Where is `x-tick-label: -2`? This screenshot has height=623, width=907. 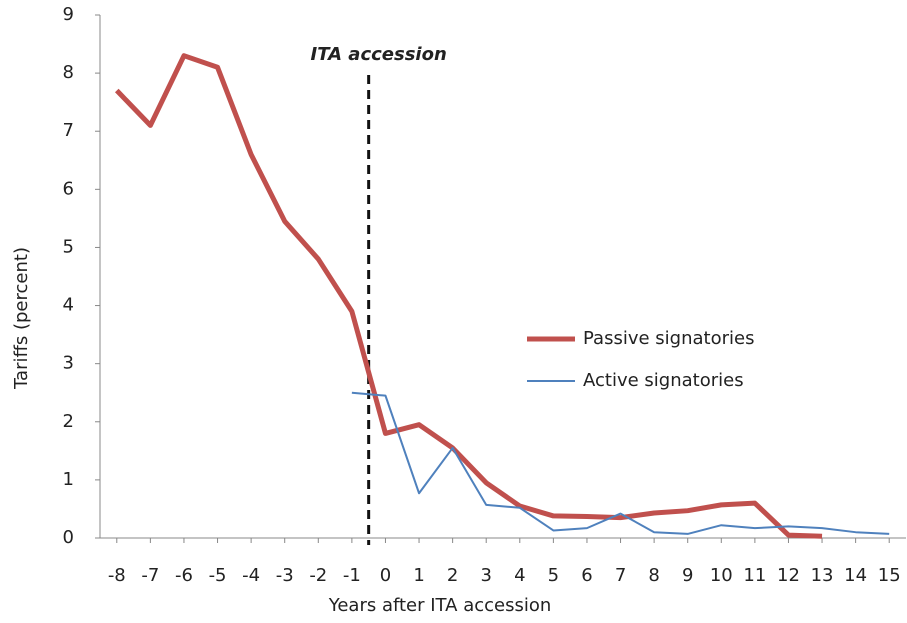 x-tick-label: -2 is located at coordinates (318, 575).